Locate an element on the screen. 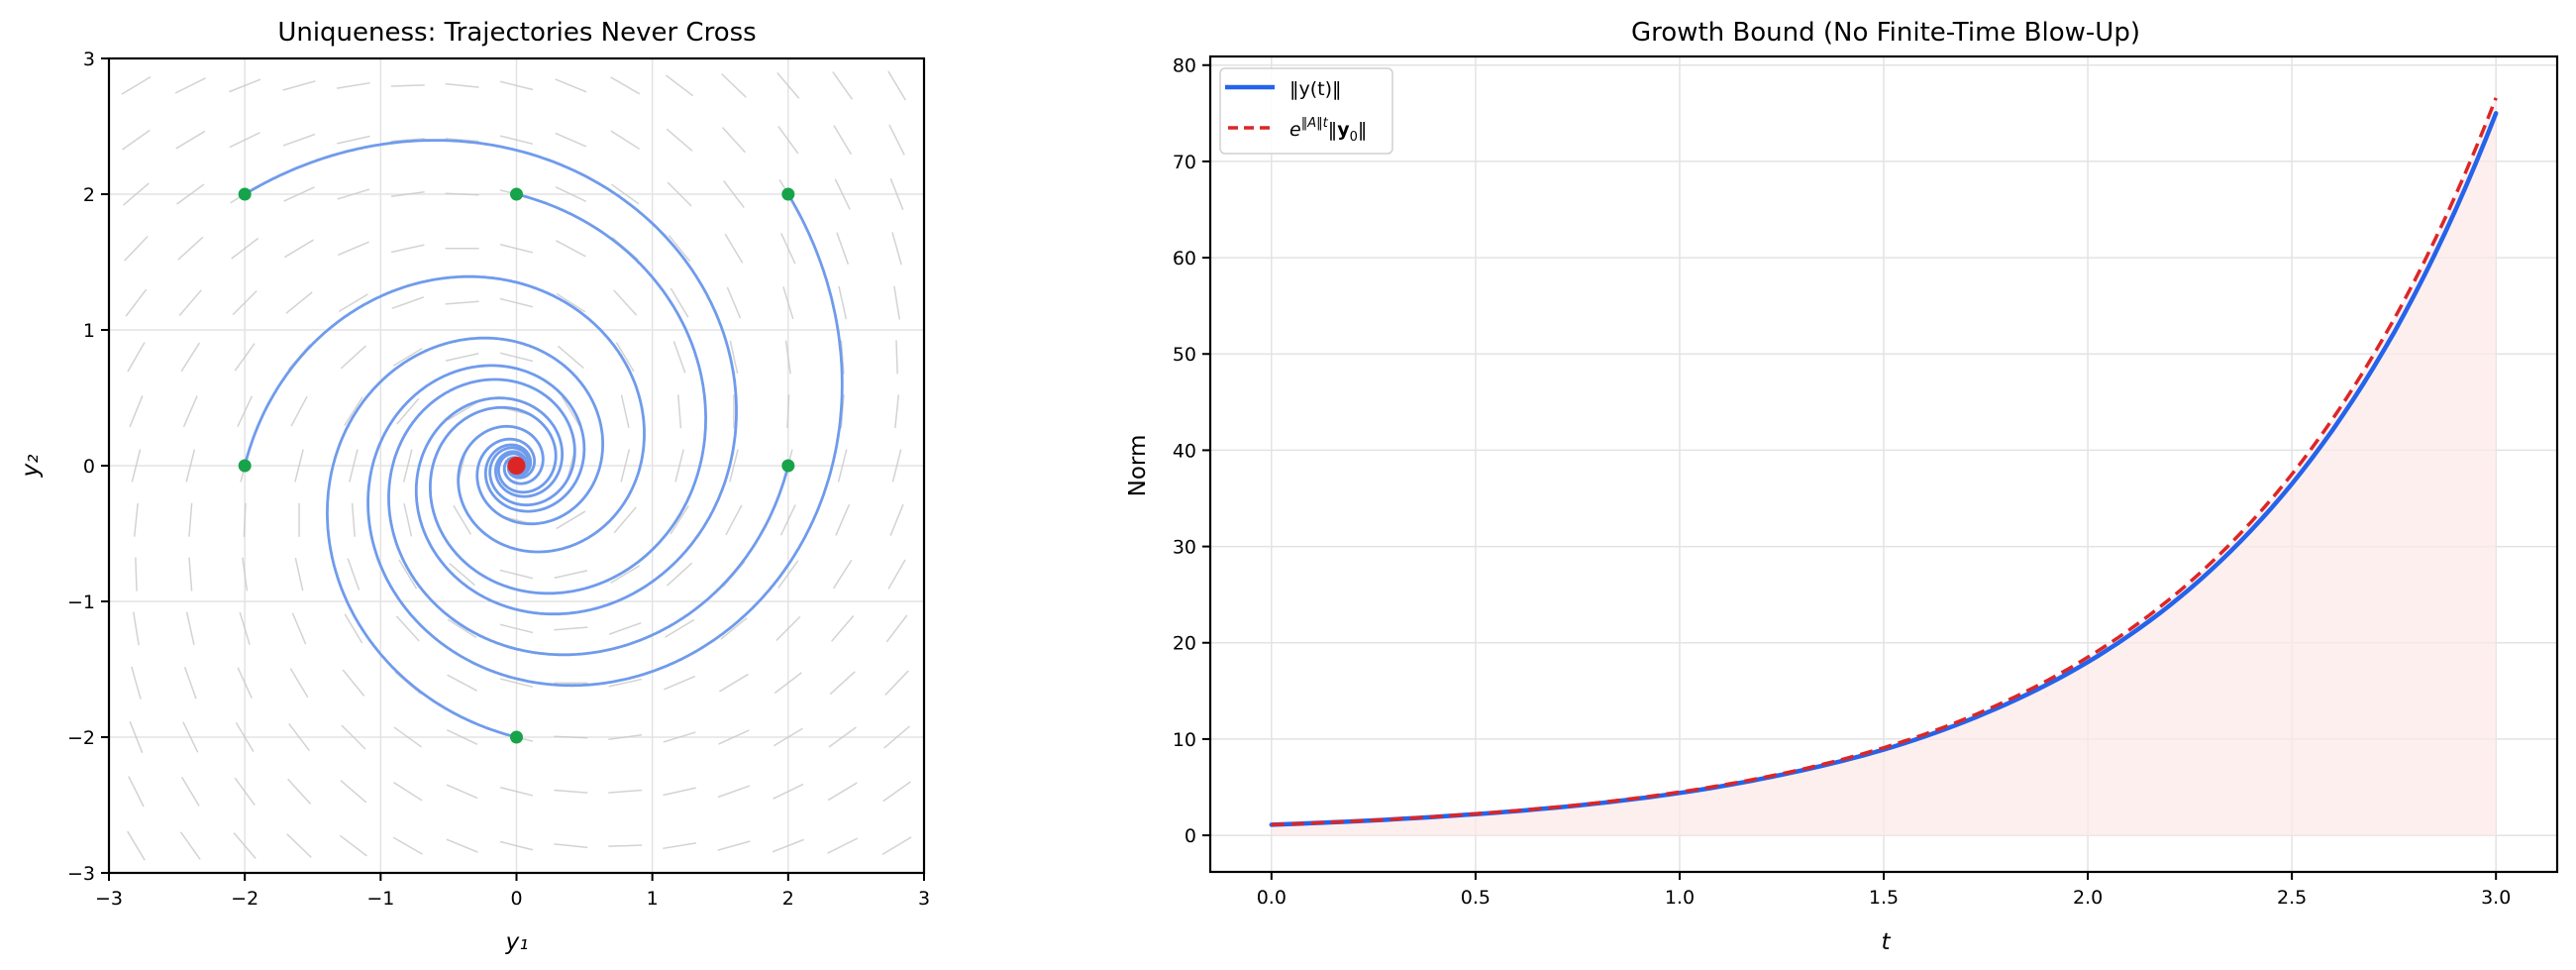 This screenshot has width=2576, height=970. trajectories is located at coordinates (543, 439).